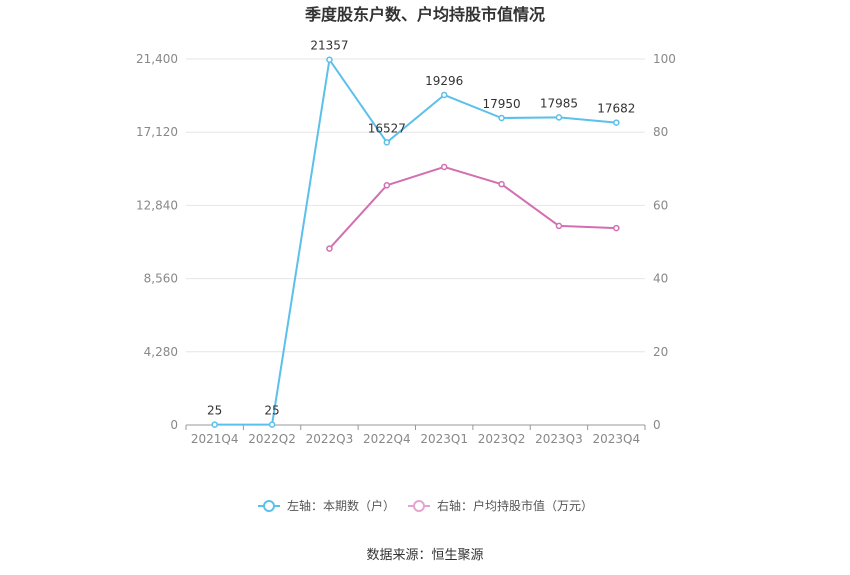 The image size is (850, 575). What do you see at coordinates (444, 81) in the screenshot?
I see `data-label: 19296` at bounding box center [444, 81].